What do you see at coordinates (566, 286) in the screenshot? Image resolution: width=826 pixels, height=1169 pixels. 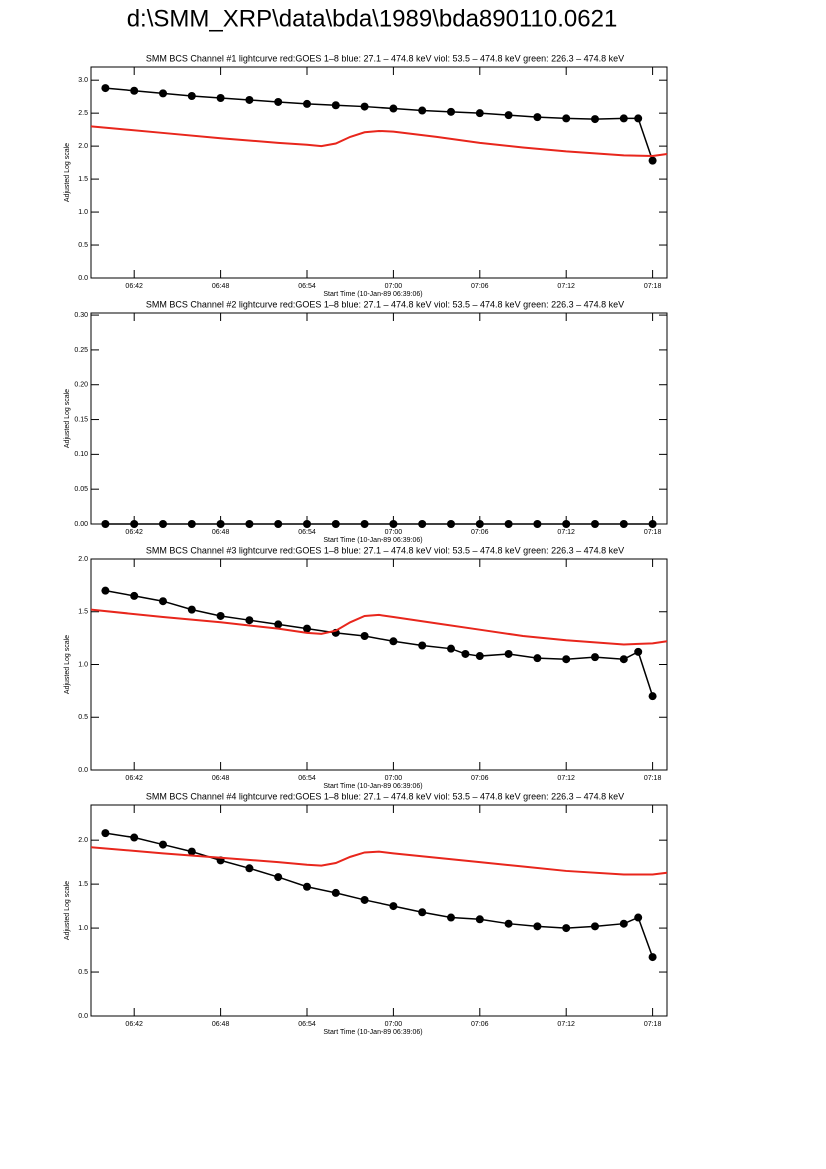 I see `x-tick-label: 07:12` at bounding box center [566, 286].